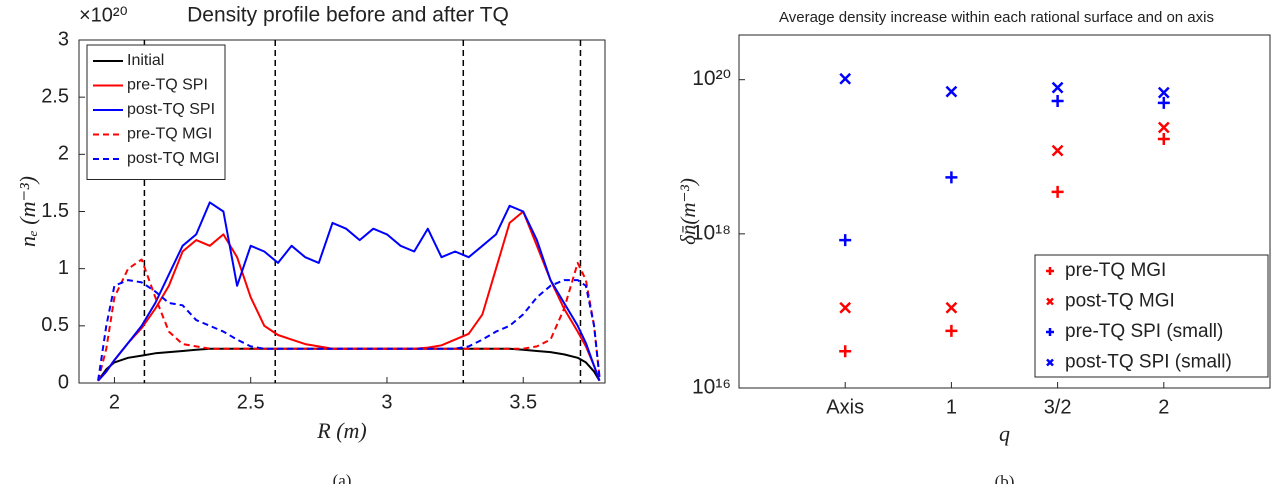 This screenshot has height=484, width=1280. Describe the element at coordinates (145, 60) in the screenshot. I see `legend-label: Initial` at that location.